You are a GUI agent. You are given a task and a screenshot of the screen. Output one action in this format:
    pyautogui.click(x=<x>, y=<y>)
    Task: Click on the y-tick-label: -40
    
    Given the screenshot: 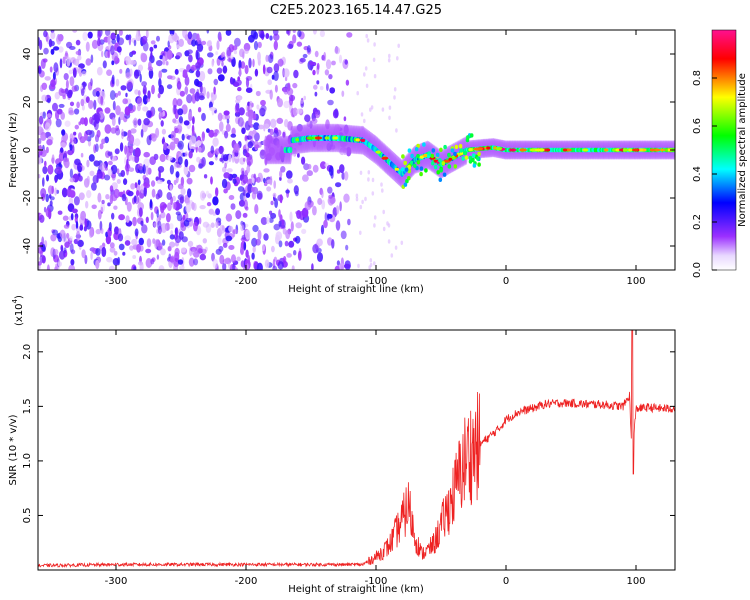 What is the action you would take?
    pyautogui.click(x=27, y=246)
    